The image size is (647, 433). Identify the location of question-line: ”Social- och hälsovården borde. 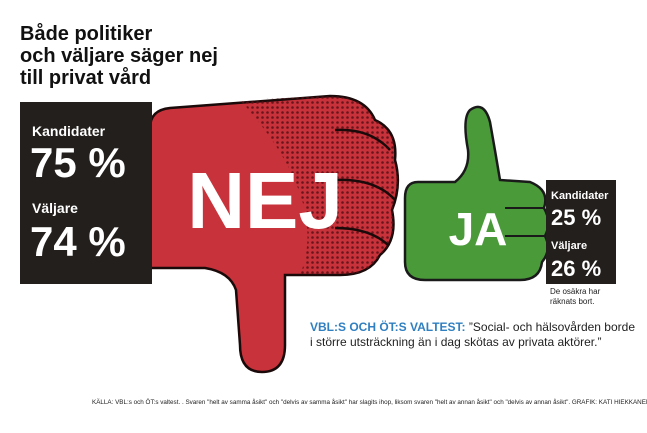
(552, 327).